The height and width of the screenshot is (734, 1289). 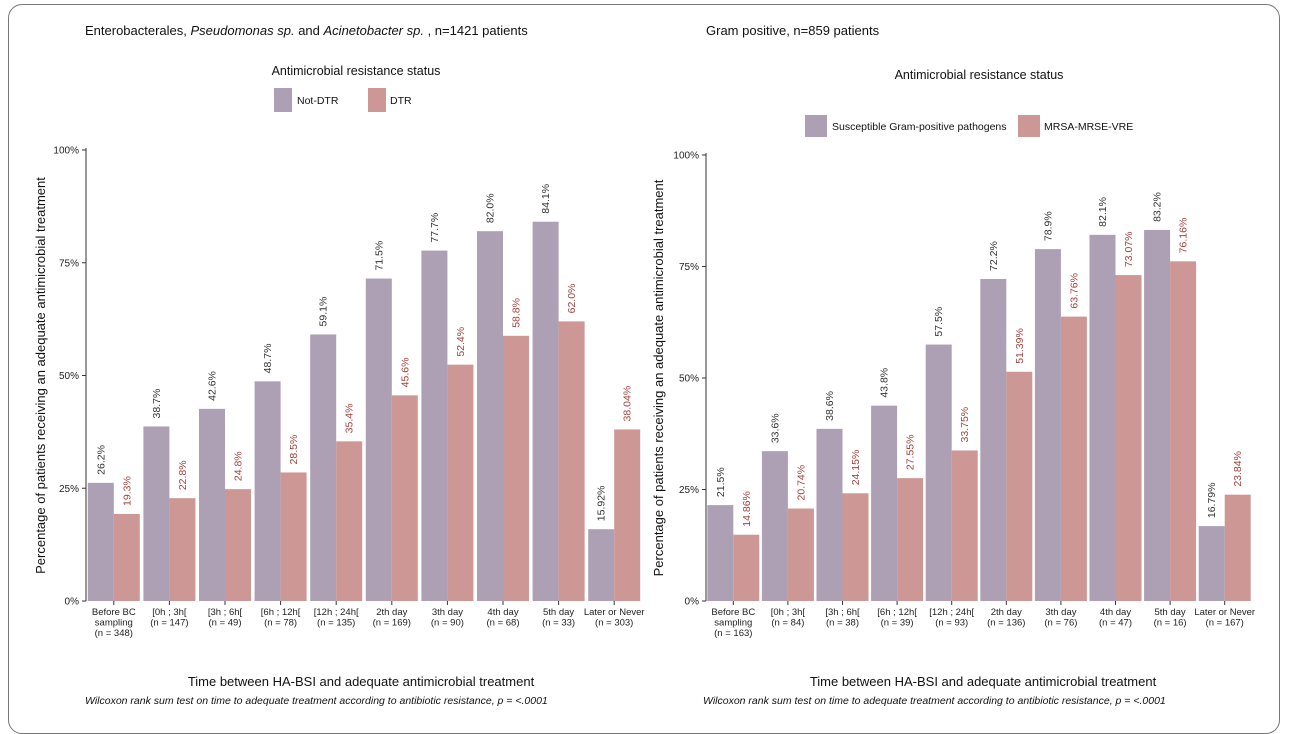 I want to click on x-tick-label: [3h ; 6h[, so click(x=225, y=612).